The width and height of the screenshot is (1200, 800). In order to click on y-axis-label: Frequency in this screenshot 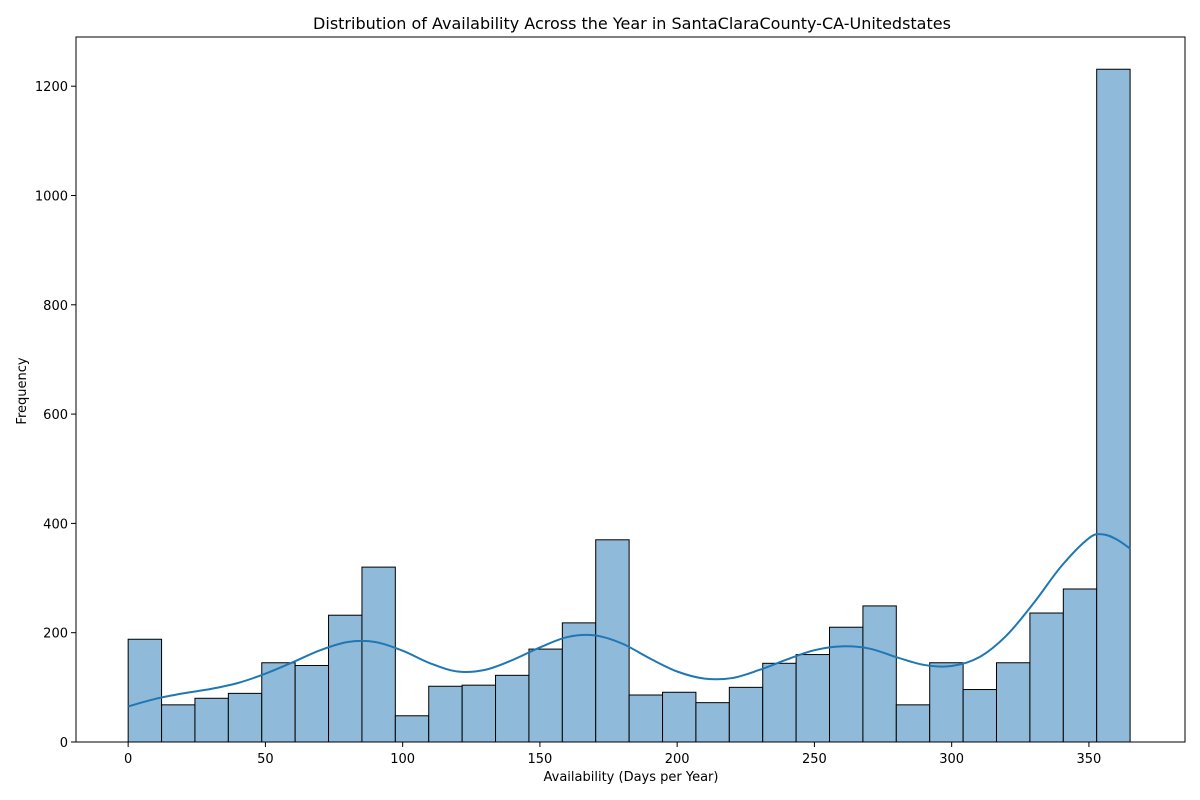, I will do `click(22, 390)`.